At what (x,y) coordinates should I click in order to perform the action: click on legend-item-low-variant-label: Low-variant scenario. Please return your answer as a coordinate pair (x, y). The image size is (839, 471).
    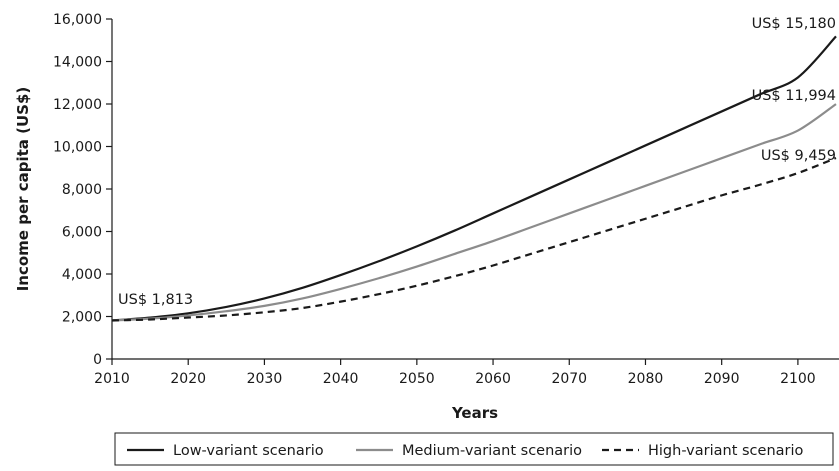
    Looking at the image, I should click on (248, 451).